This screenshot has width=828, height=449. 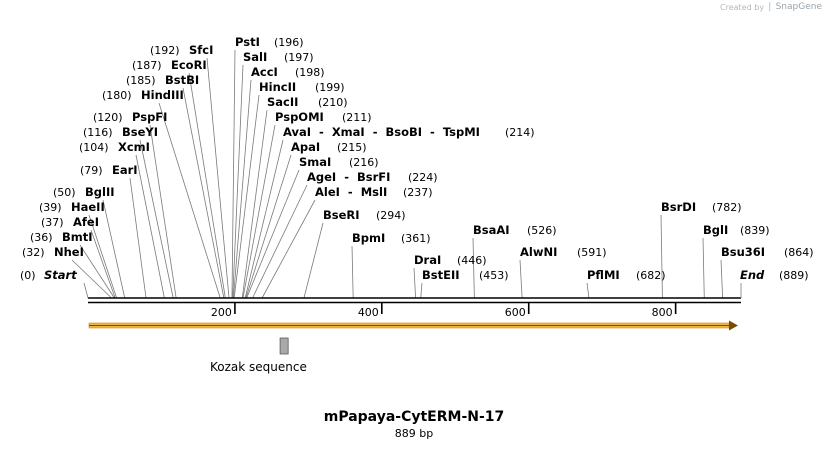 What do you see at coordinates (592, 252) in the screenshot?
I see `site-position: (591)` at bounding box center [592, 252].